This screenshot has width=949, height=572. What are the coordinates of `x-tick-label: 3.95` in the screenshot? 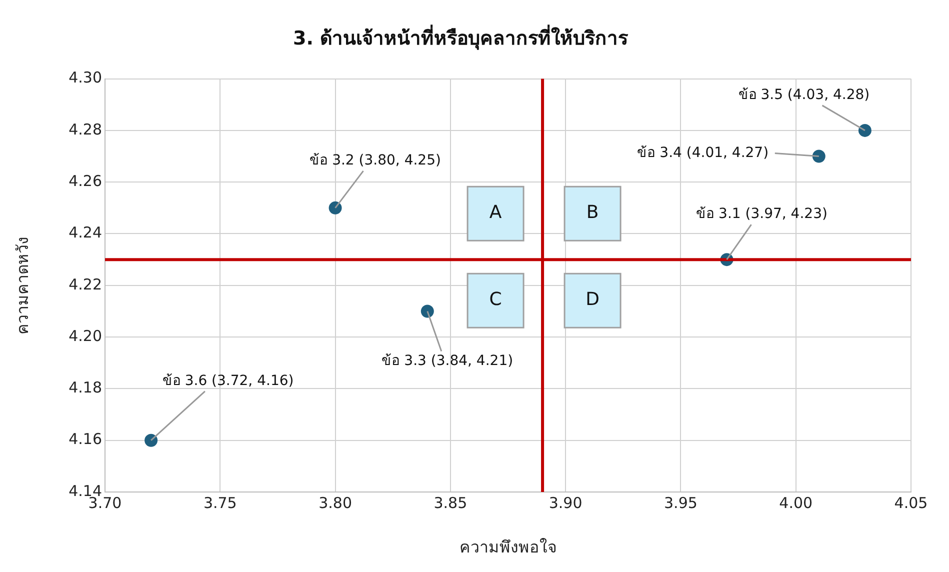 It's located at (681, 503).